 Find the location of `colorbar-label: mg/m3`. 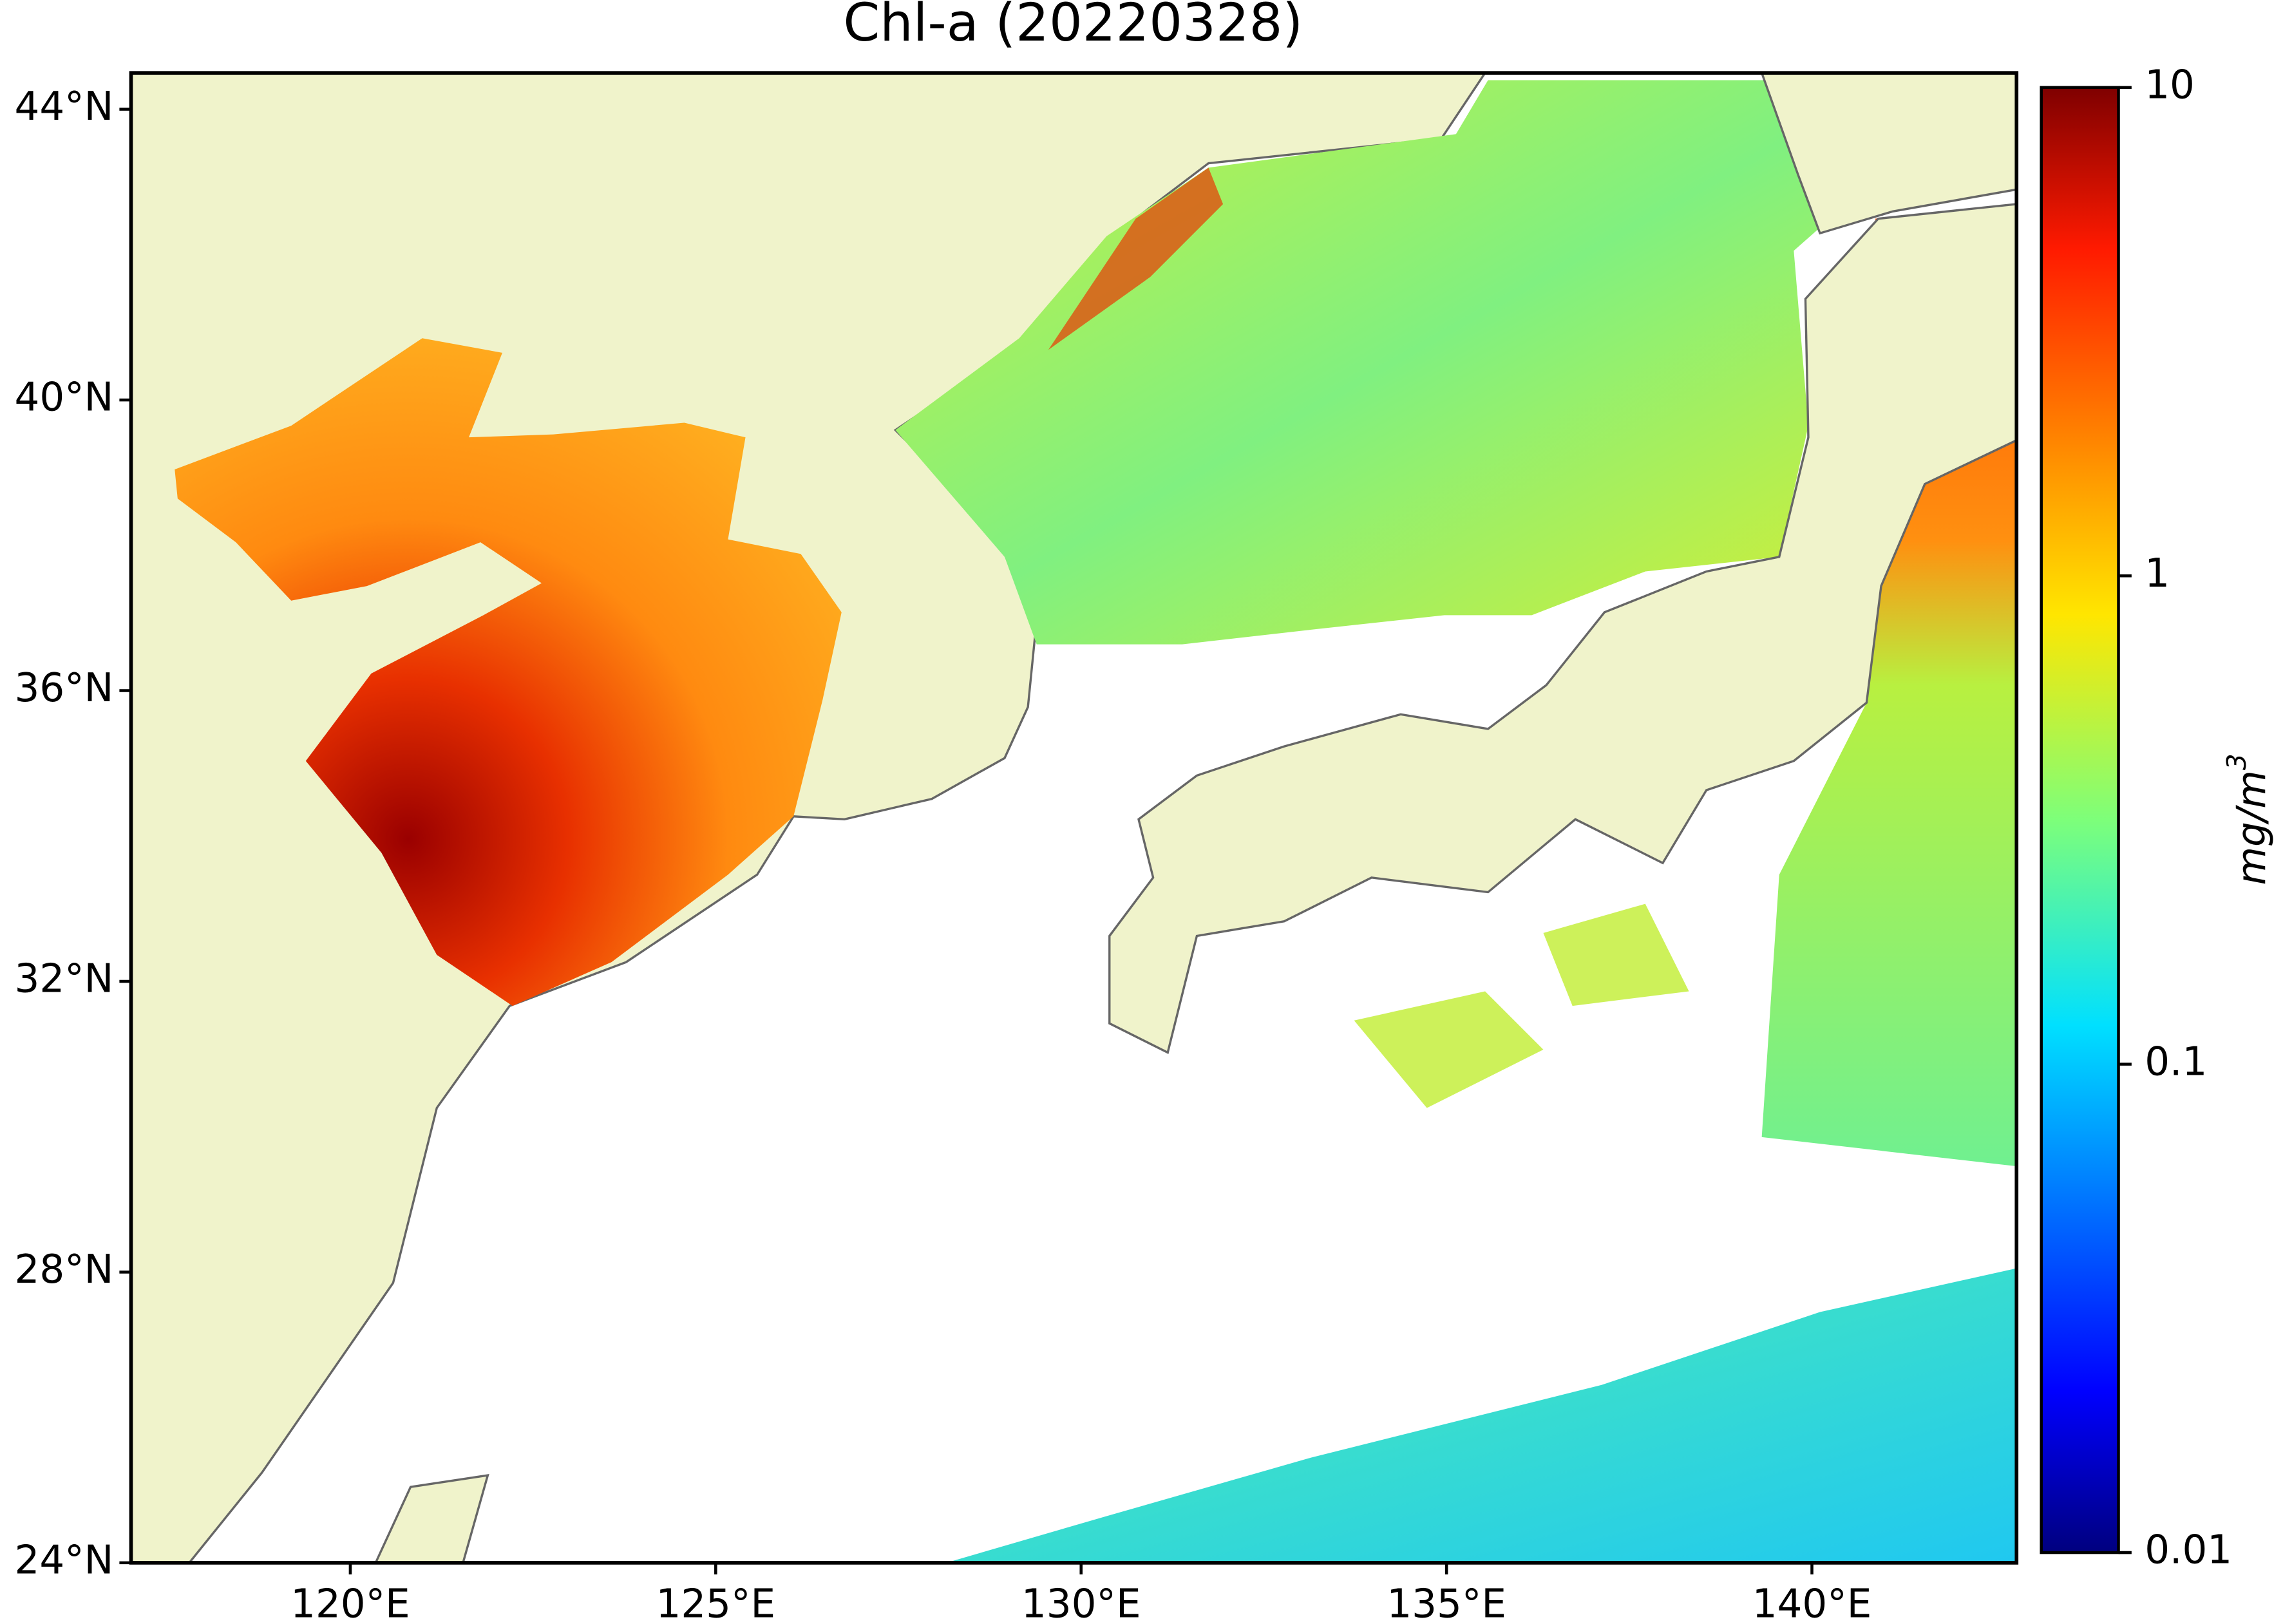

colorbar-label: mg/m3 is located at coordinates (2248, 819).